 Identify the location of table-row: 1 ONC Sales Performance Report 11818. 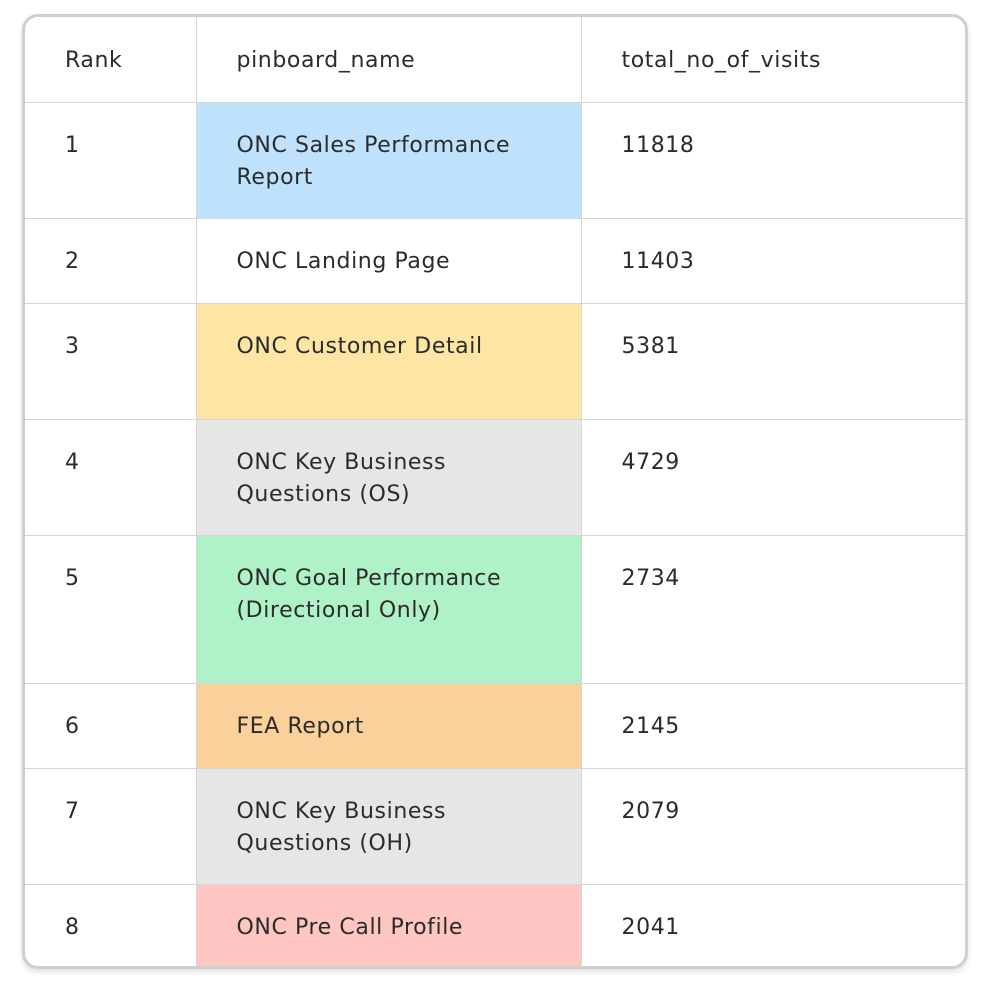
(495, 160).